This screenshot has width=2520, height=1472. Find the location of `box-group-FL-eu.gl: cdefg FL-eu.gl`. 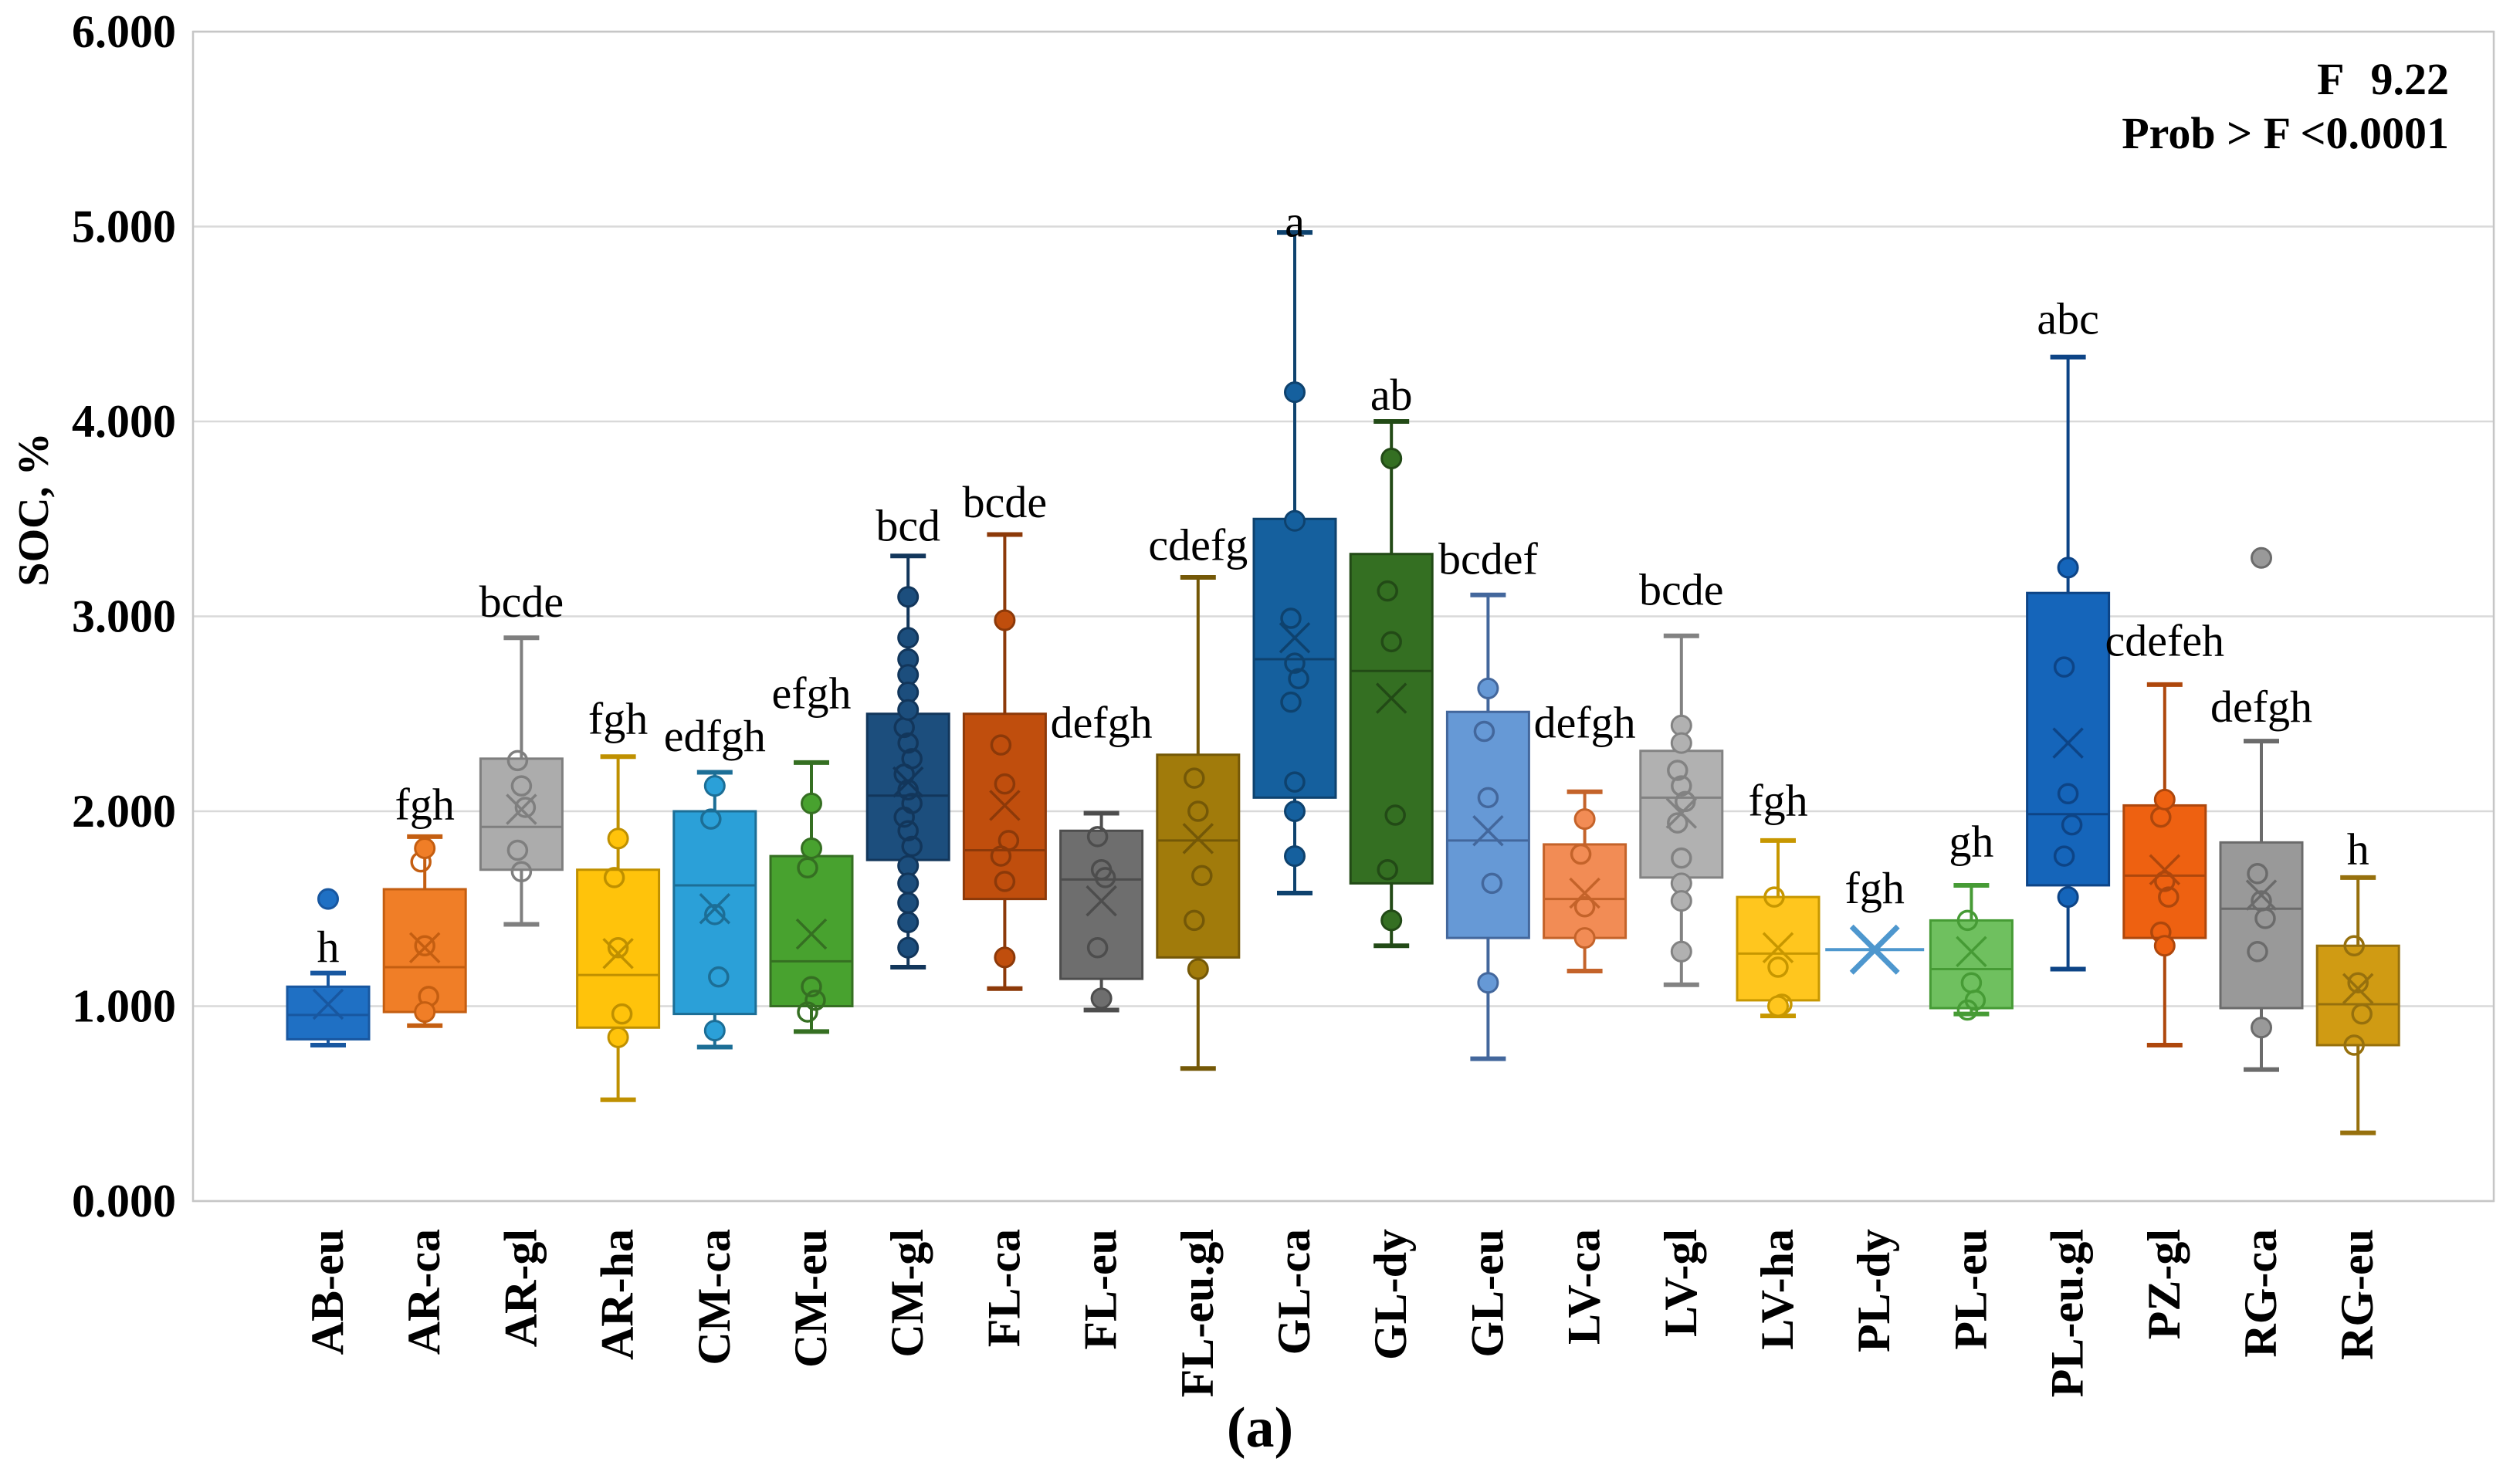

box-group-FL-eu.gl: cdefg FL-eu.gl is located at coordinates (1198, 959).